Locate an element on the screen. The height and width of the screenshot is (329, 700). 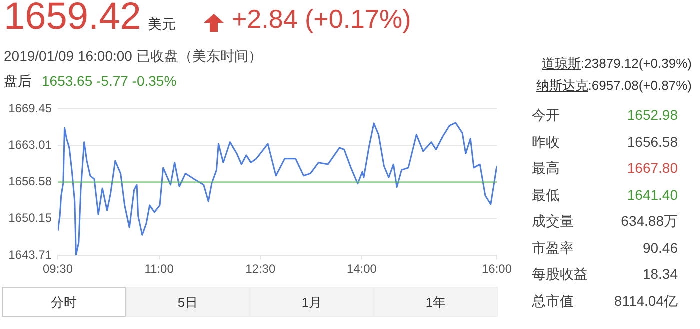
text: +2.84 (+0.17%) is located at coordinates (322, 19).